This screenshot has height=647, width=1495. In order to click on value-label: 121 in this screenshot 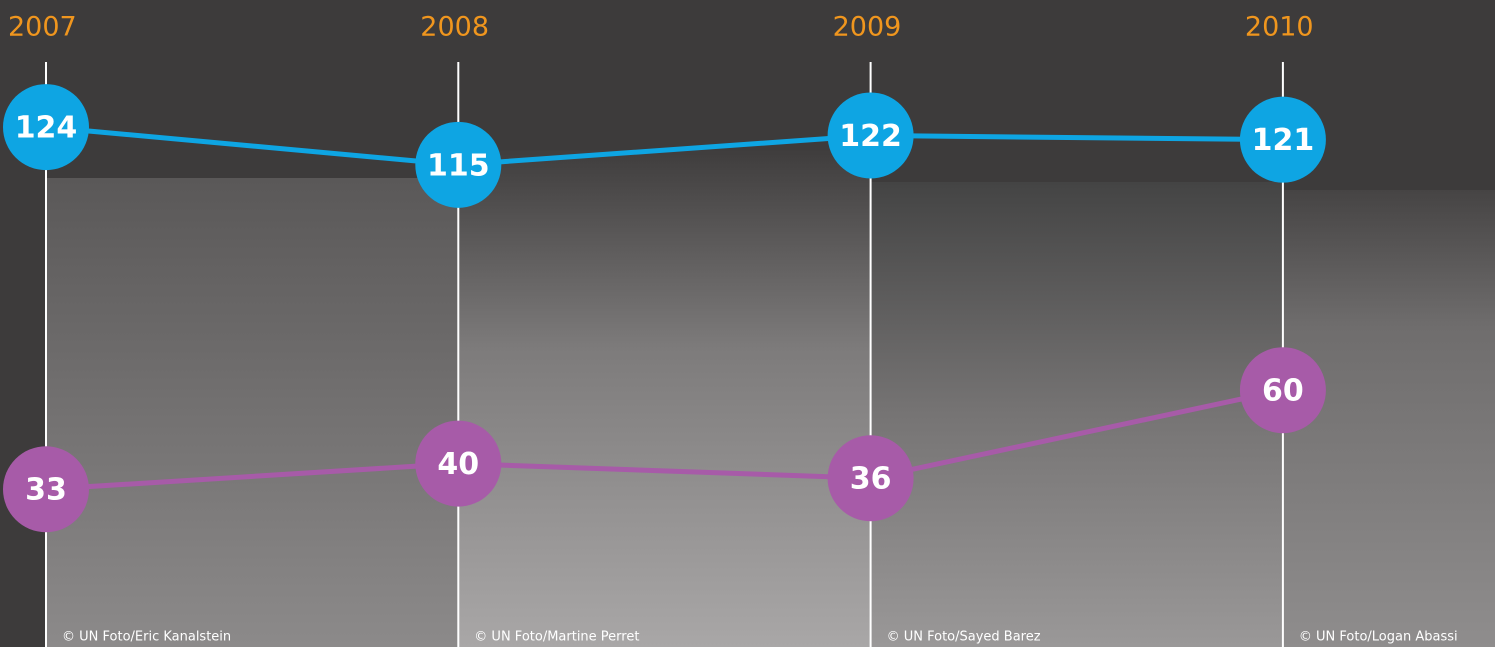, I will do `click(1283, 140)`.